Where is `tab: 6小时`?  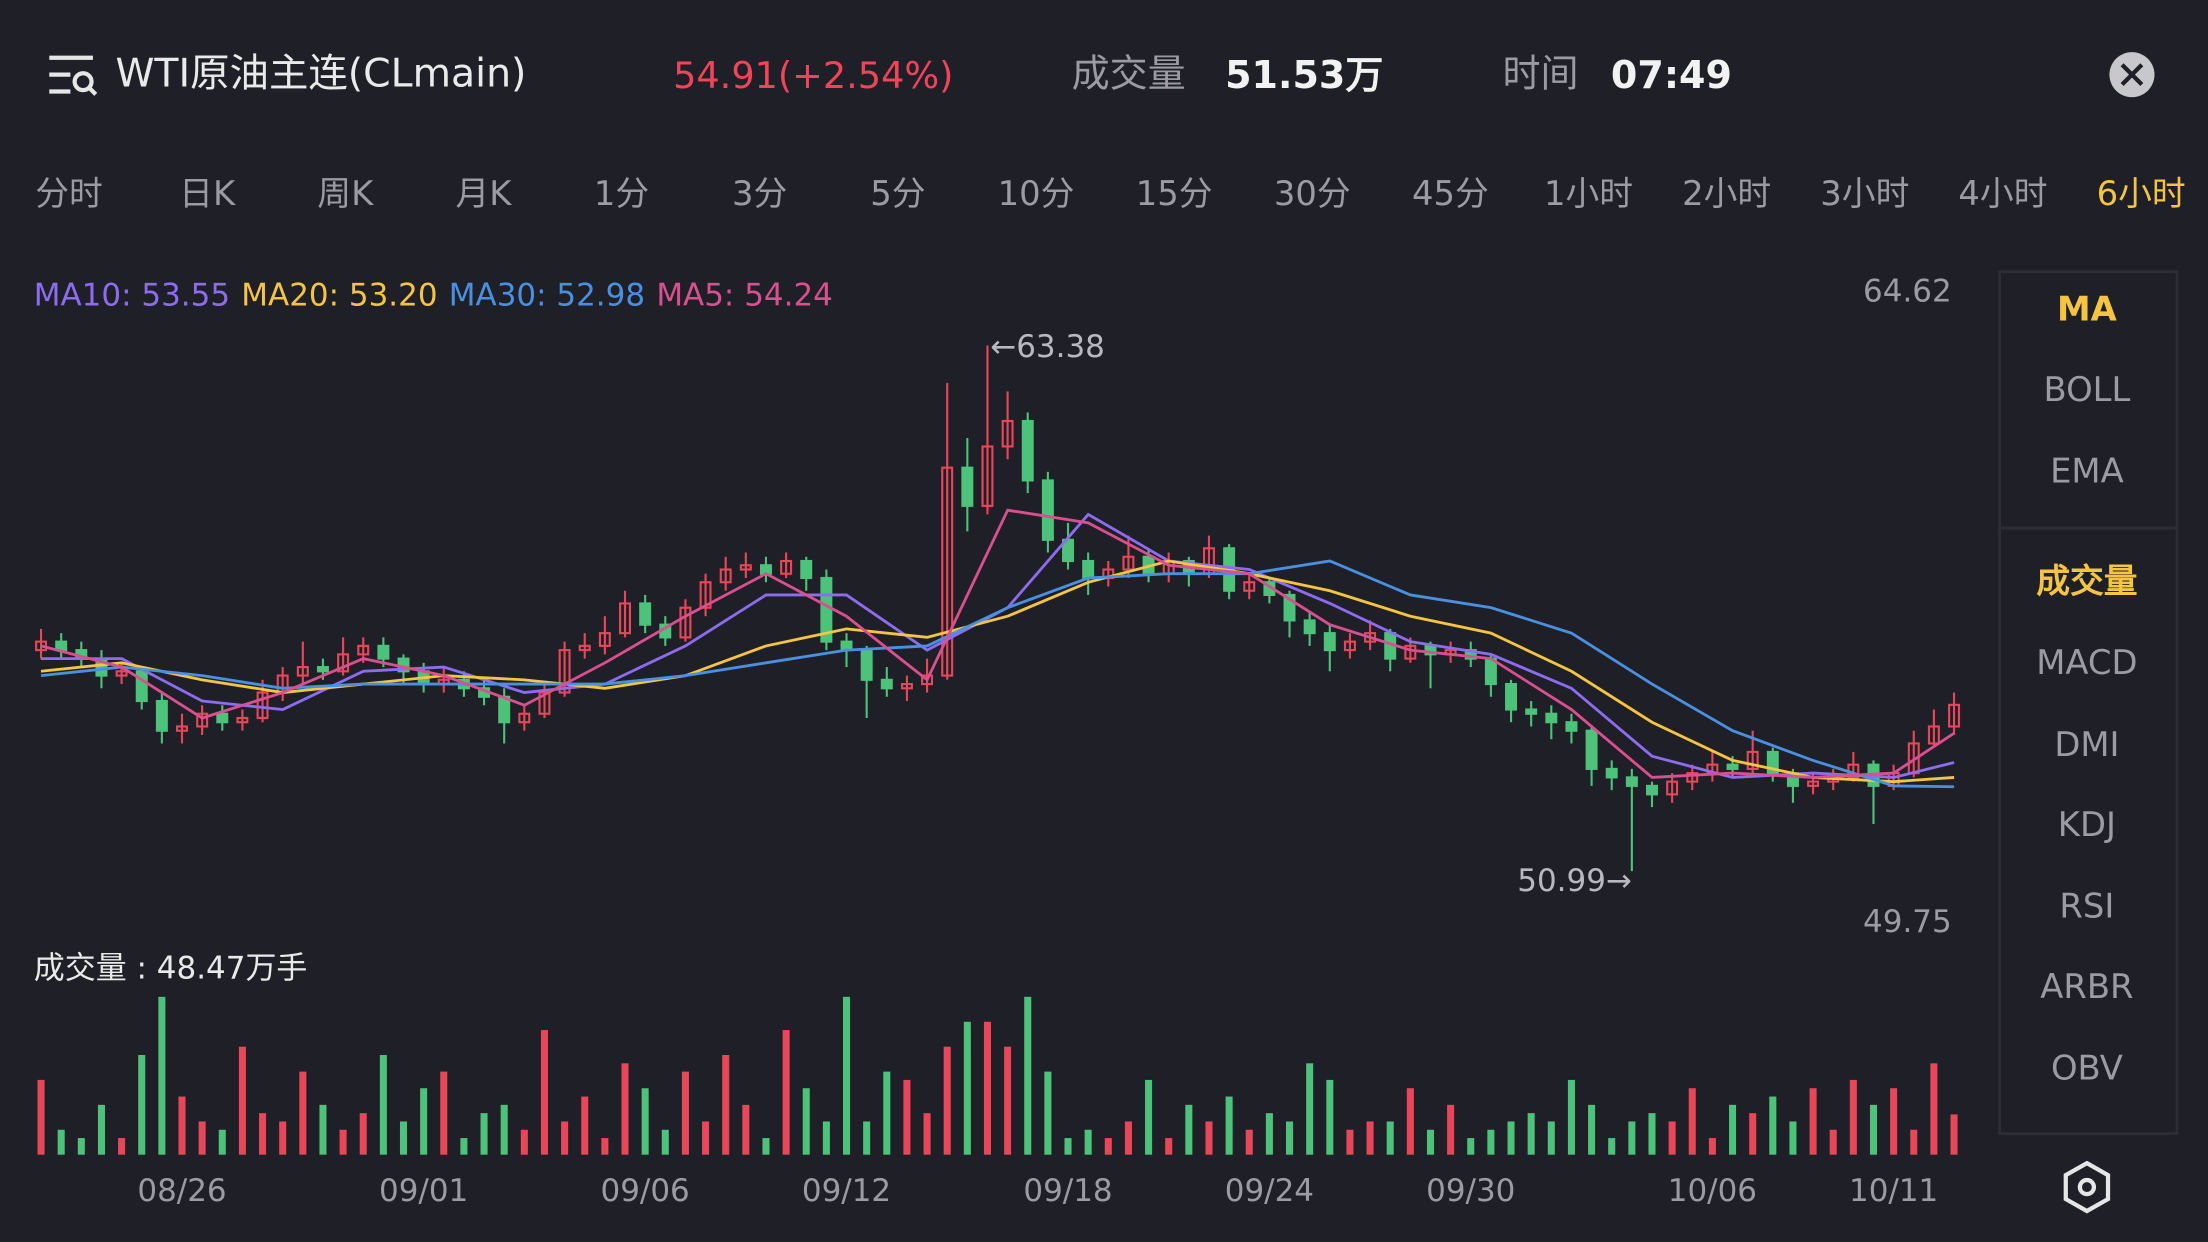 tab: 6小时 is located at coordinates (2141, 193).